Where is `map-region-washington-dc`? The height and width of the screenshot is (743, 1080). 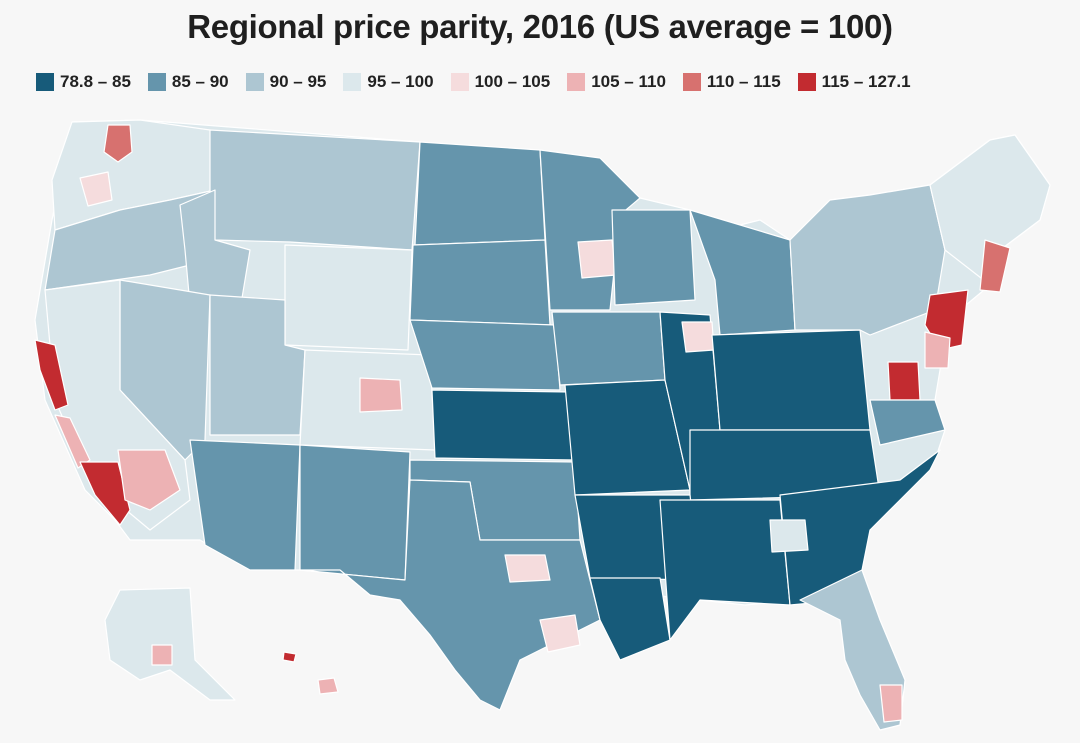
map-region-washington-dc is located at coordinates (904, 381).